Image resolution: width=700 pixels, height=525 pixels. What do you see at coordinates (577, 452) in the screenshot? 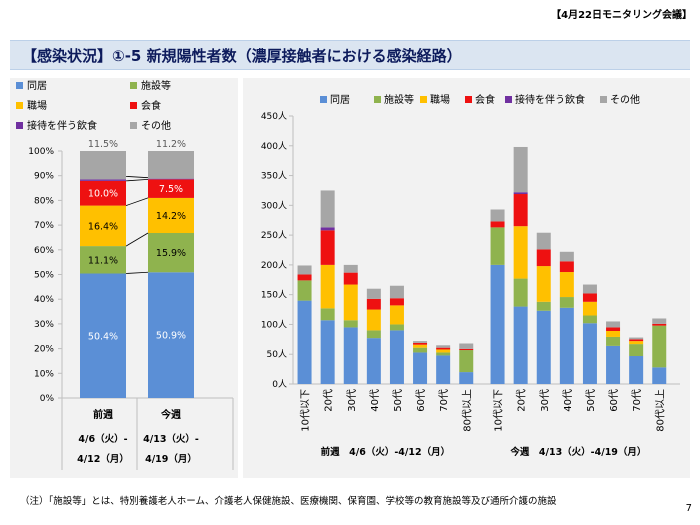
I see `group-label: 今週 4/13（火）-4/19（月）` at bounding box center [577, 452].